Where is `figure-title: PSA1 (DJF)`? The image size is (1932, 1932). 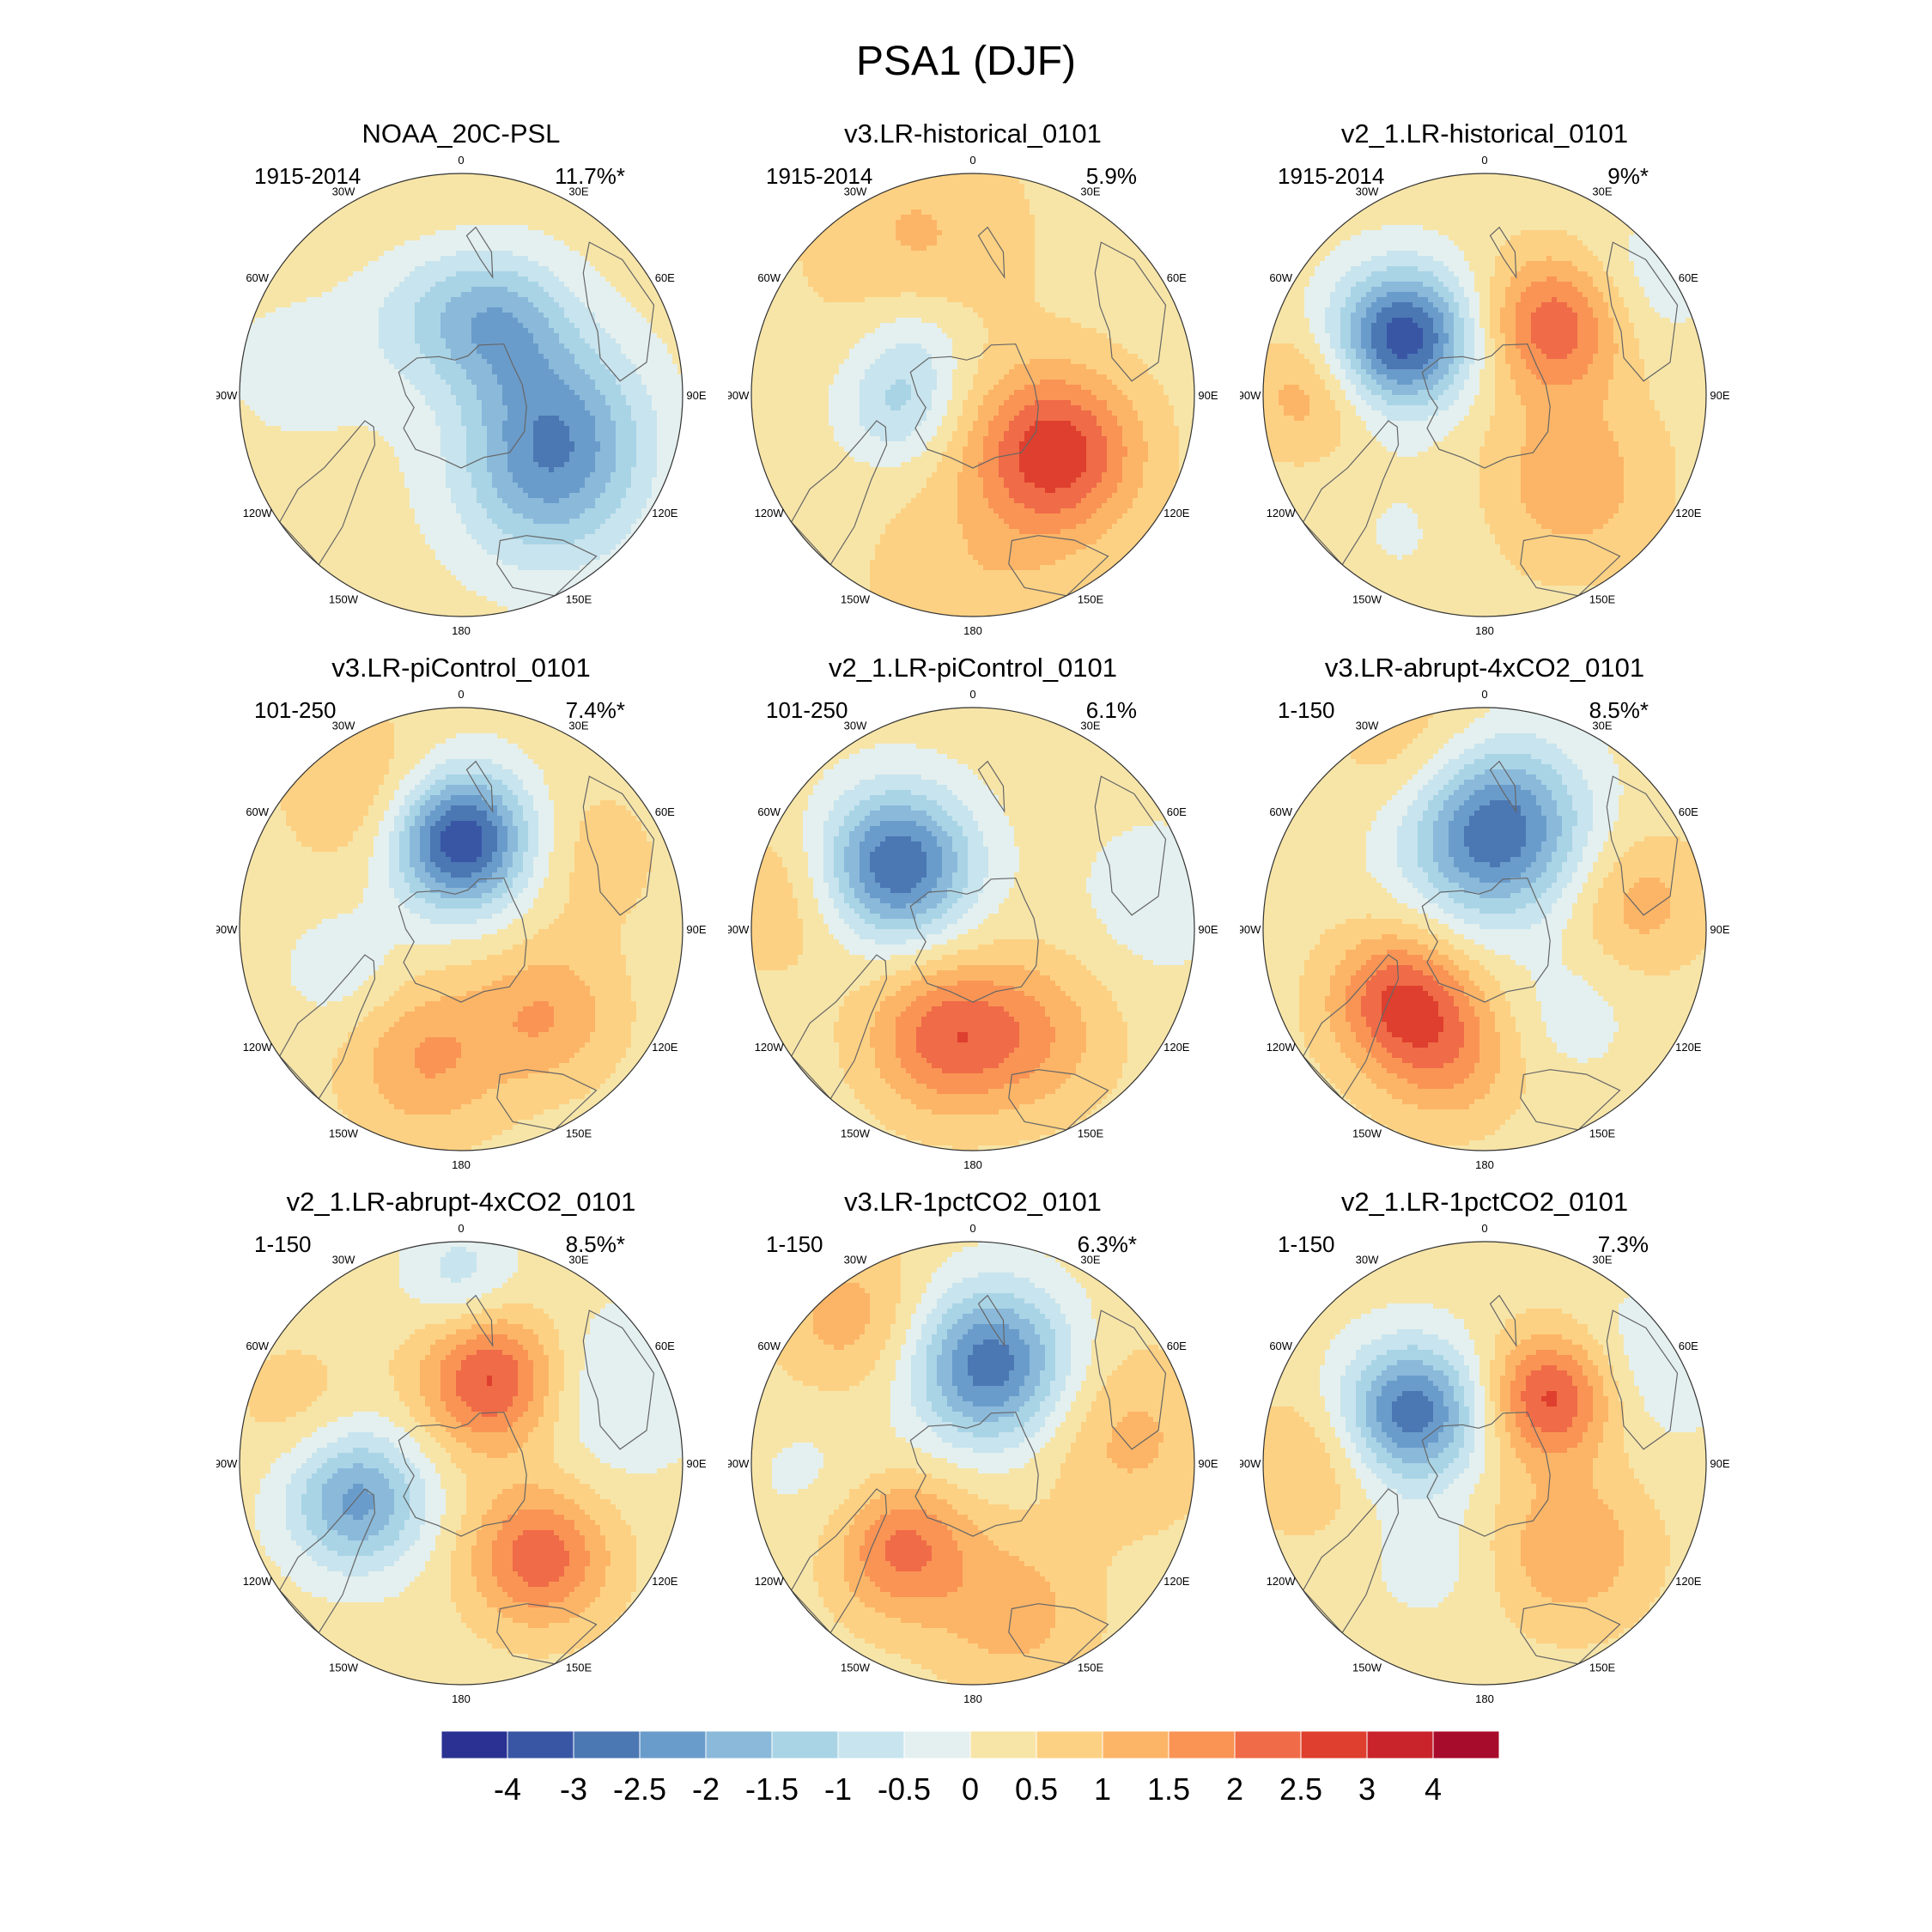
figure-title: PSA1 (DJF) is located at coordinates (966, 61).